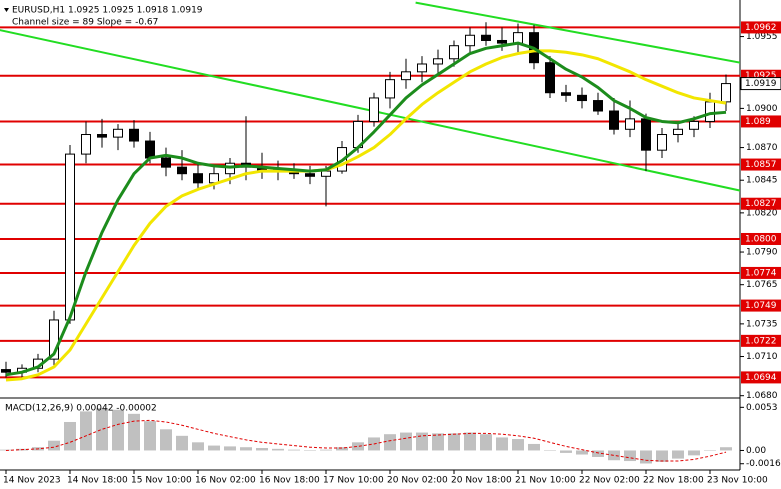 The image size is (781, 489). I want to click on x-tick-label: 14 Nov 2023, so click(32, 481).